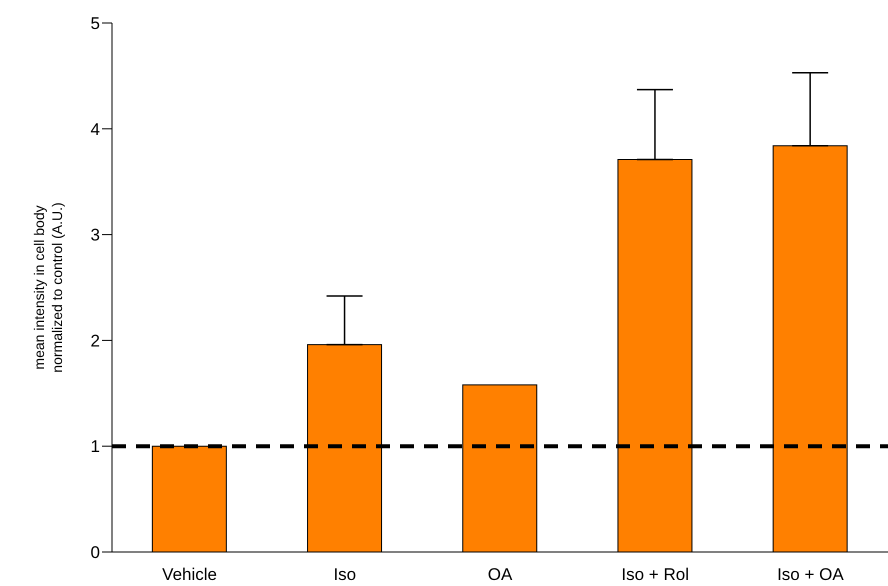 The height and width of the screenshot is (586, 888). What do you see at coordinates (95, 235) in the screenshot?
I see `y-tick-label: 3` at bounding box center [95, 235].